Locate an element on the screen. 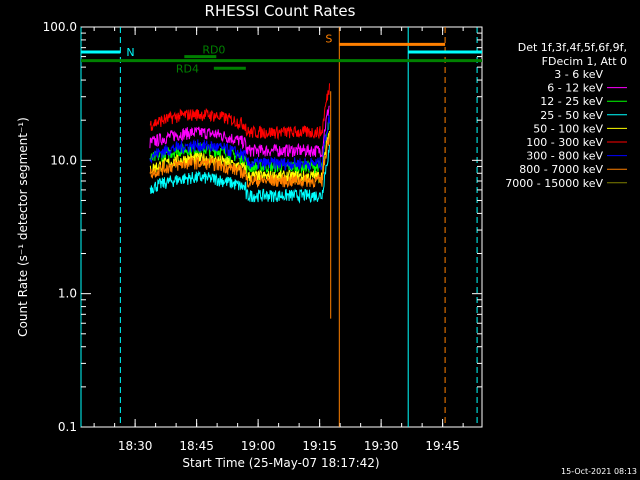 This screenshot has height=480, width=640. y-tick-label-1: 1.0 is located at coordinates (67, 294).